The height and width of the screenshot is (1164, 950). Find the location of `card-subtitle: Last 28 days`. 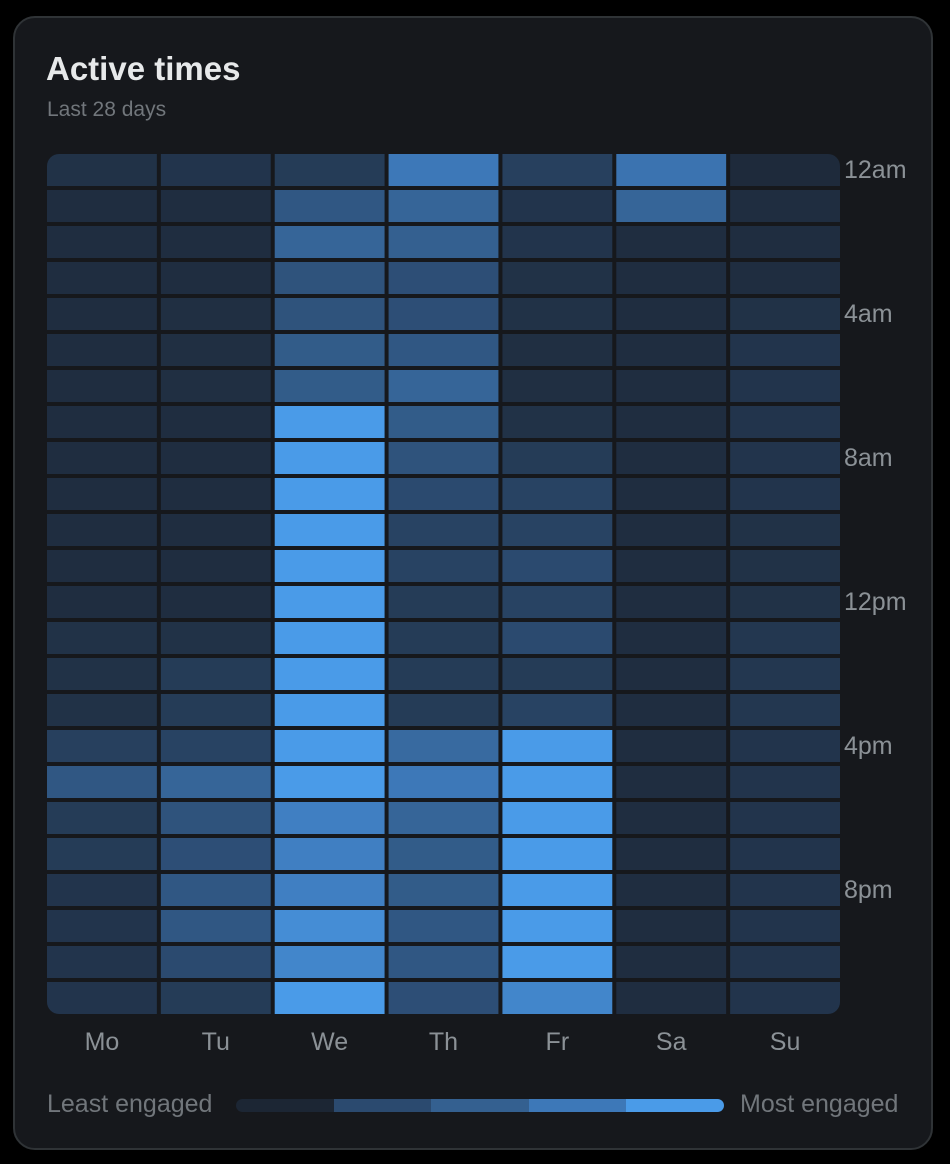

card-subtitle: Last 28 days is located at coordinates (107, 109).